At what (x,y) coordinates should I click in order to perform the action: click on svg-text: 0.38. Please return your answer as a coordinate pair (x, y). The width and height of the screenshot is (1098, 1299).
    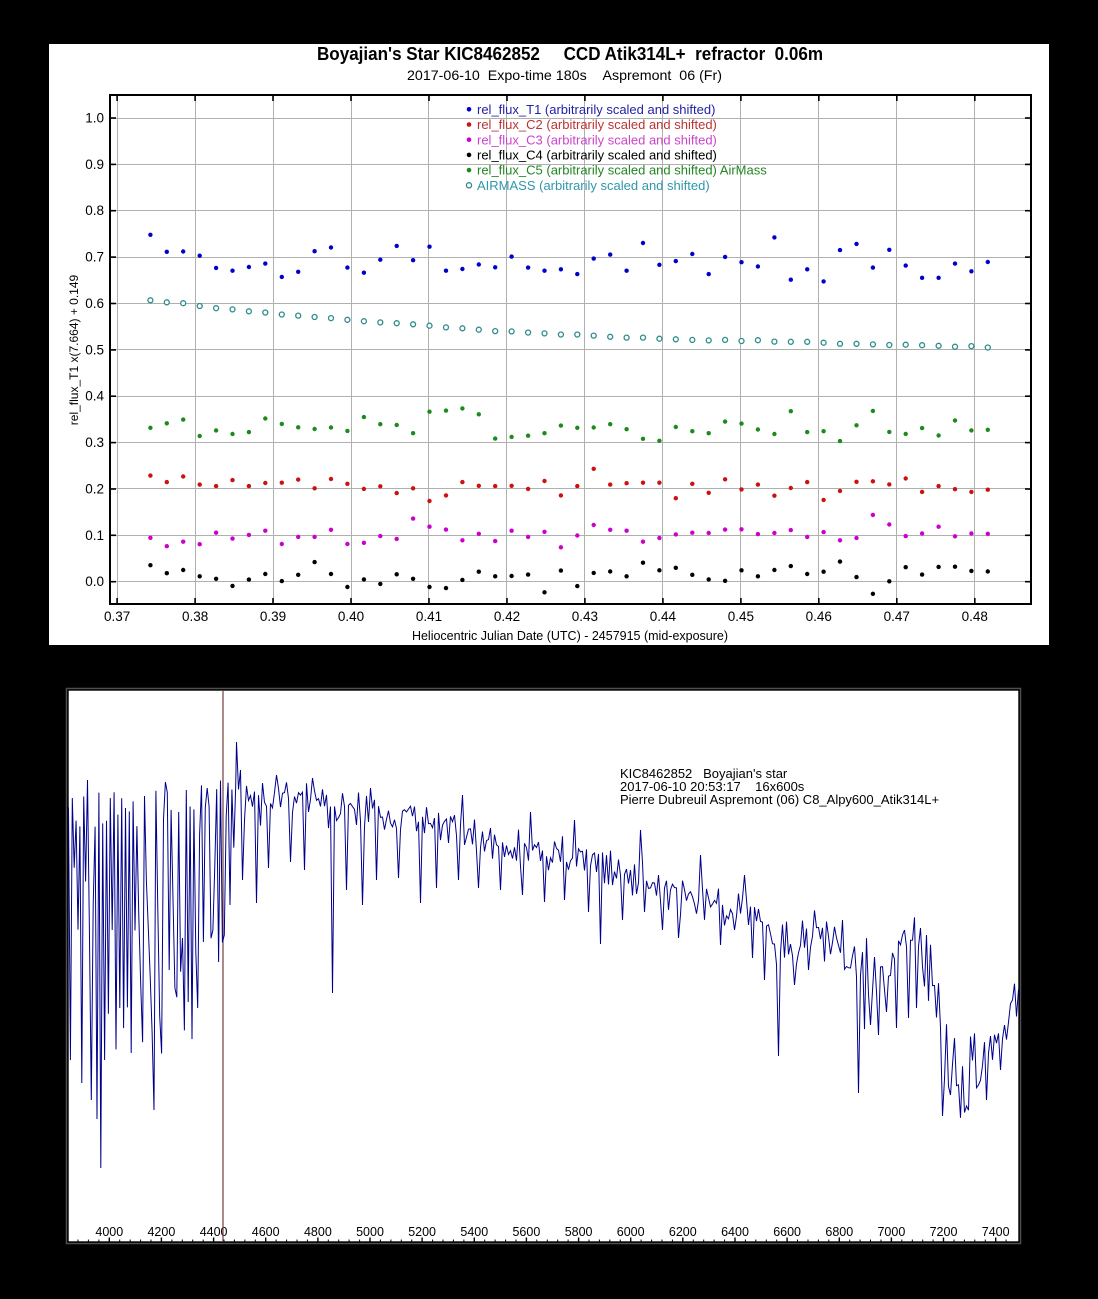
    Looking at the image, I should click on (195, 616).